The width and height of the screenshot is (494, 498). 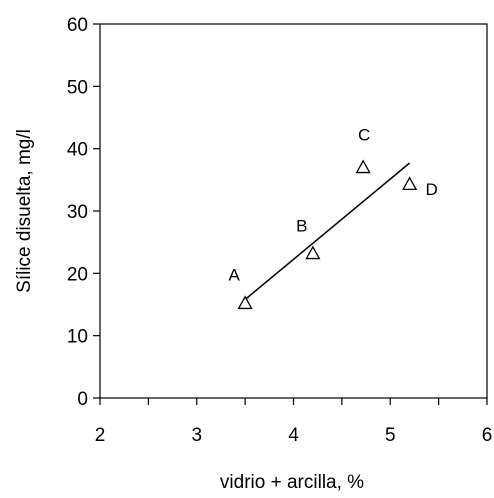 I want to click on data-point-b, so click(x=313, y=252).